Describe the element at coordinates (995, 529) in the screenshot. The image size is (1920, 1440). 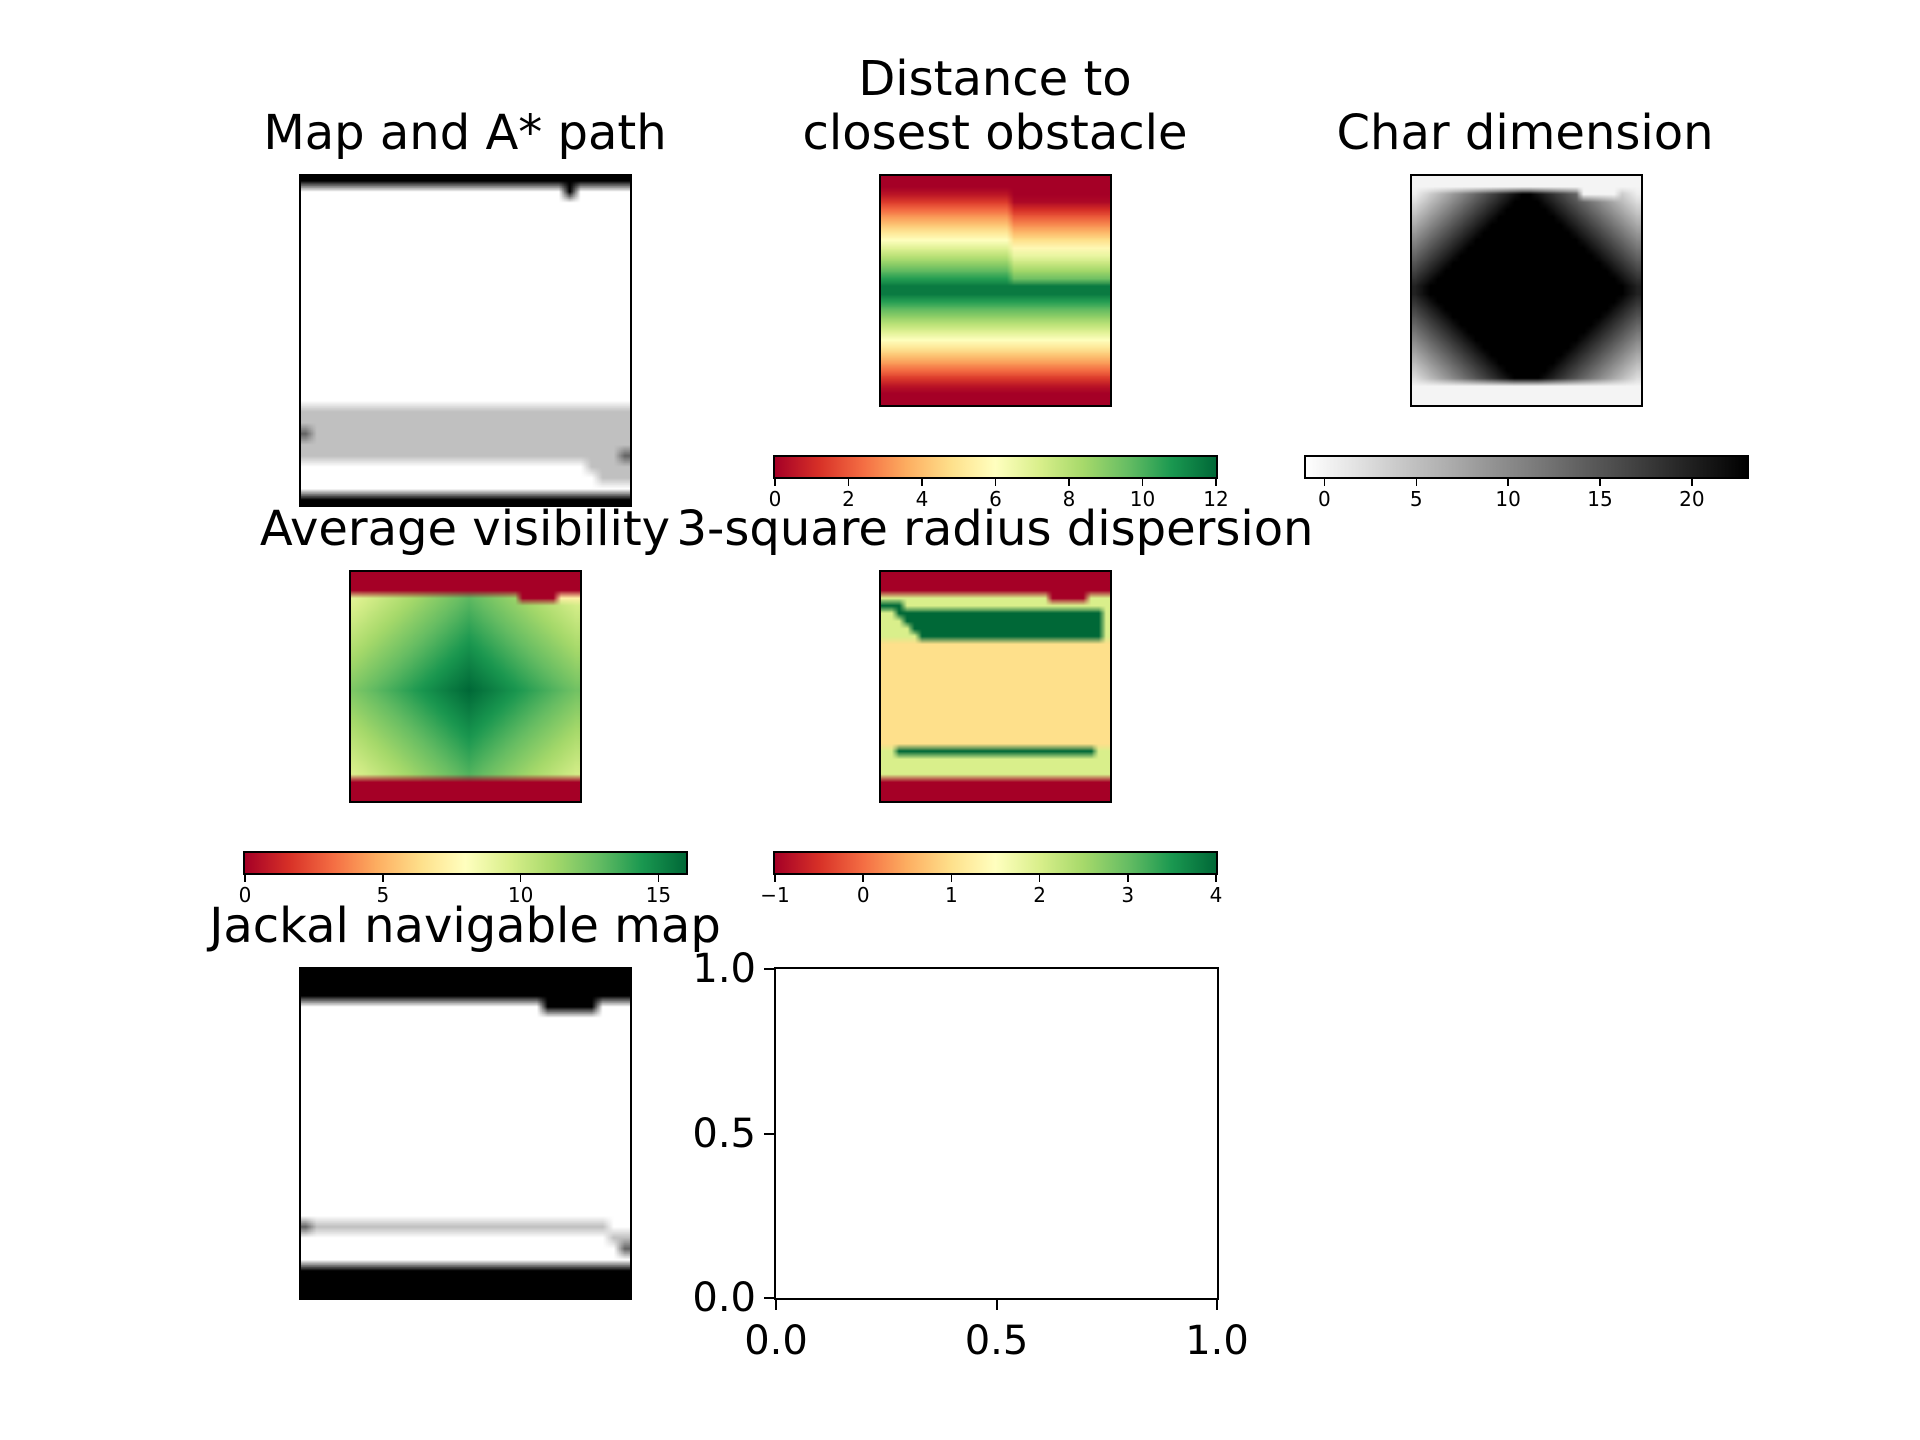
I see `panel-title-dispersion: 3-square radius dispersion` at that location.